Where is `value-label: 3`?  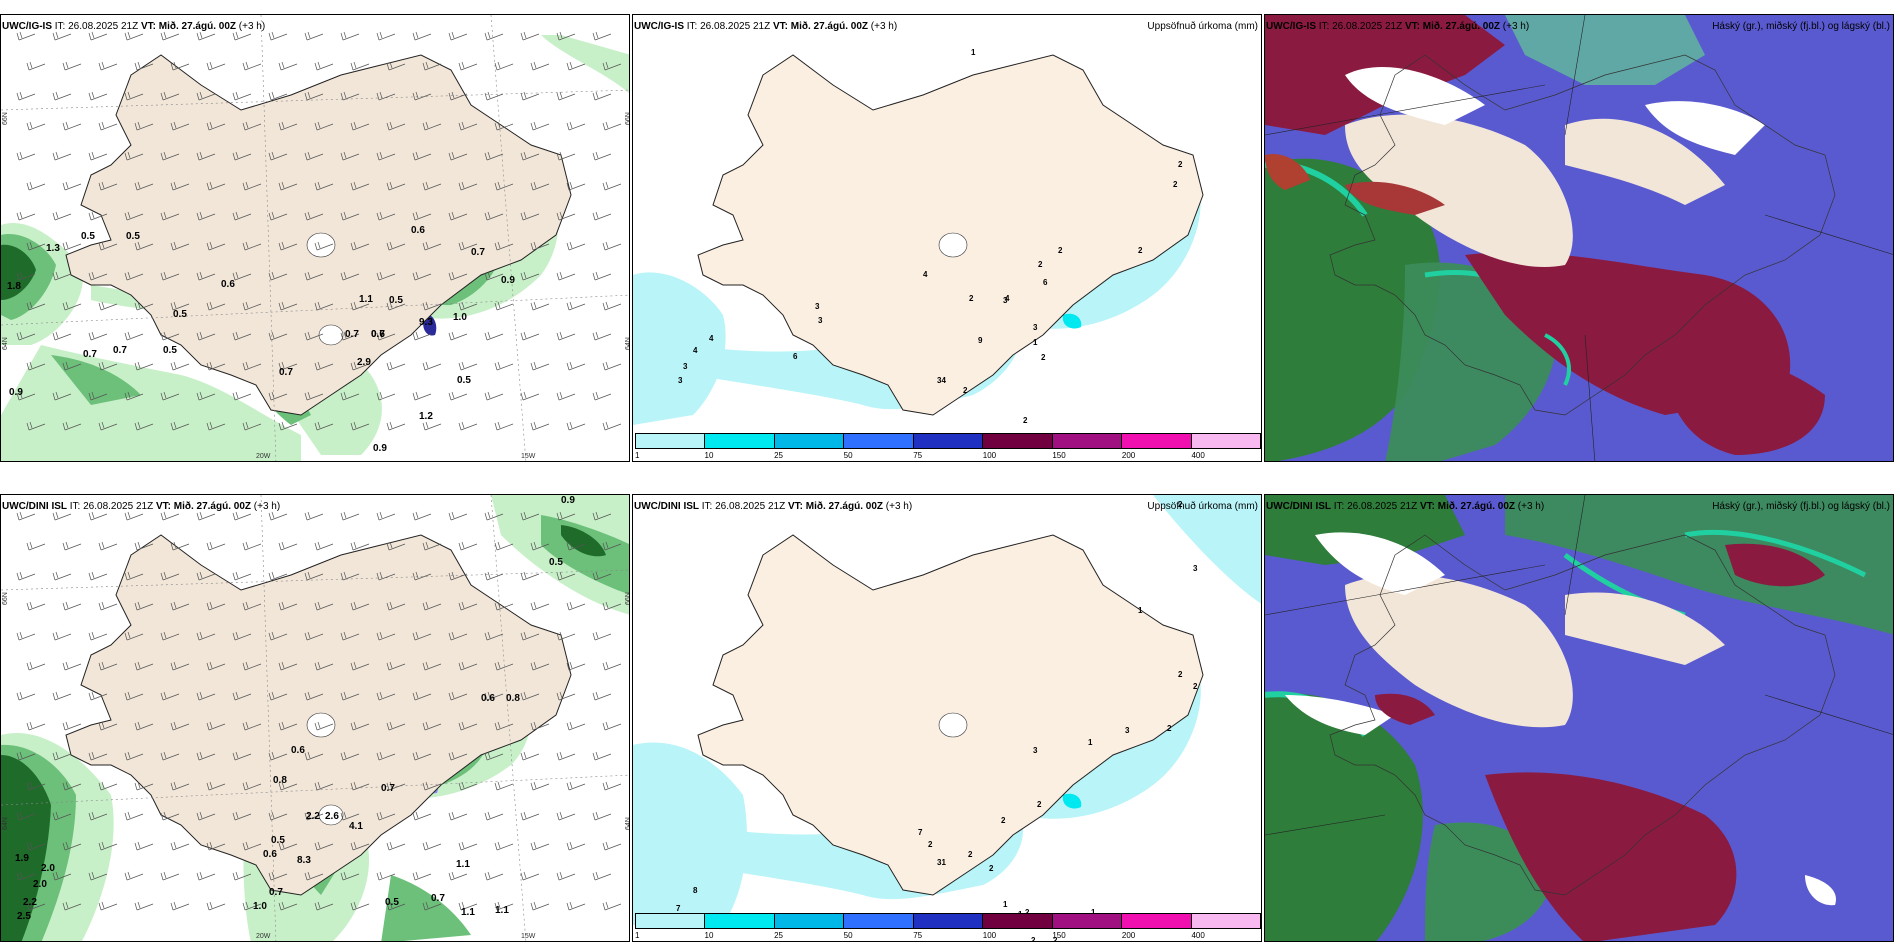
value-label: 3 is located at coordinates (1005, 300).